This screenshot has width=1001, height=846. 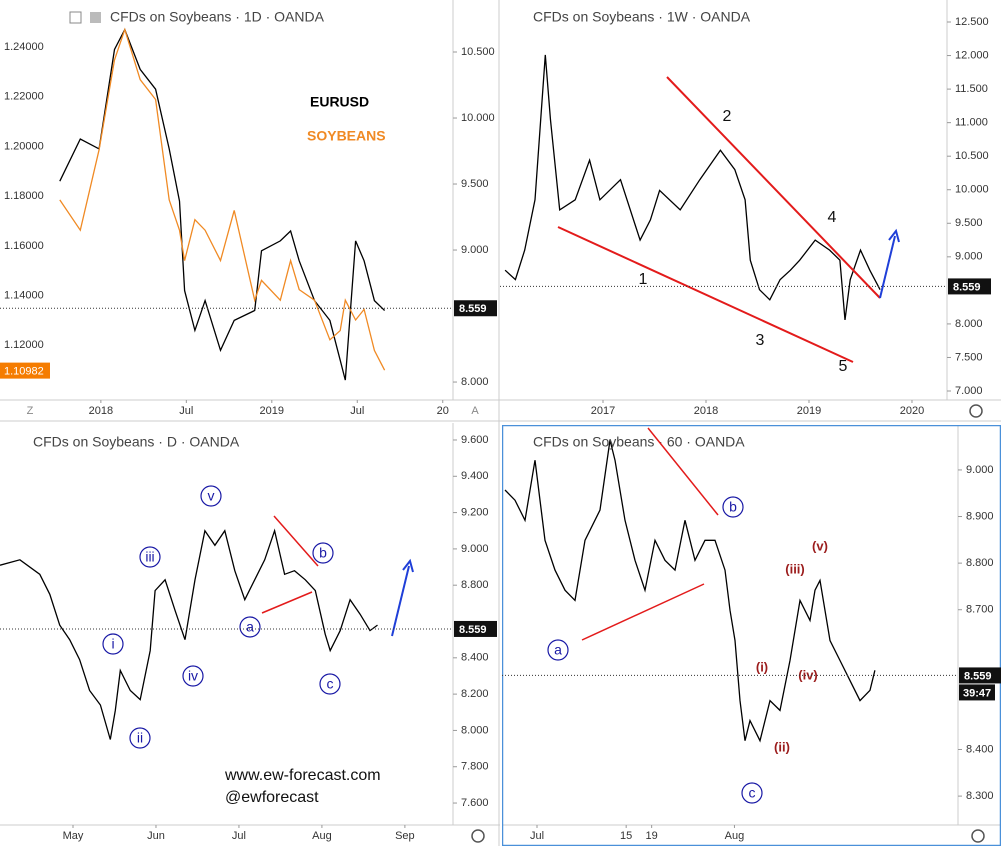 I want to click on y2-tick-label: 1.18000, so click(x=24, y=196).